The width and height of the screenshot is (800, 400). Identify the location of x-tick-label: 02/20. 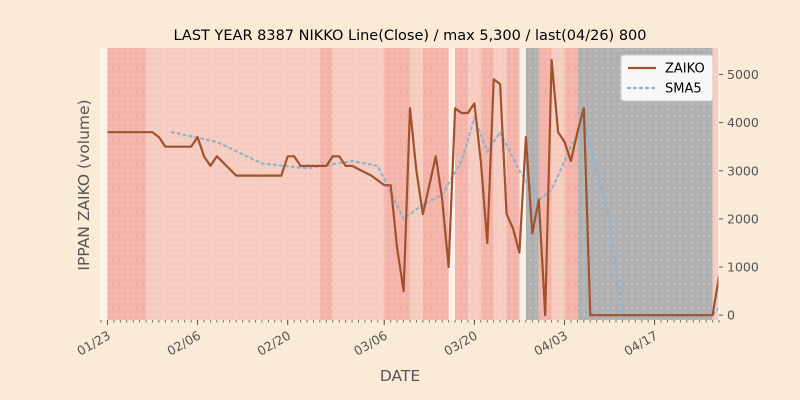
(273, 343).